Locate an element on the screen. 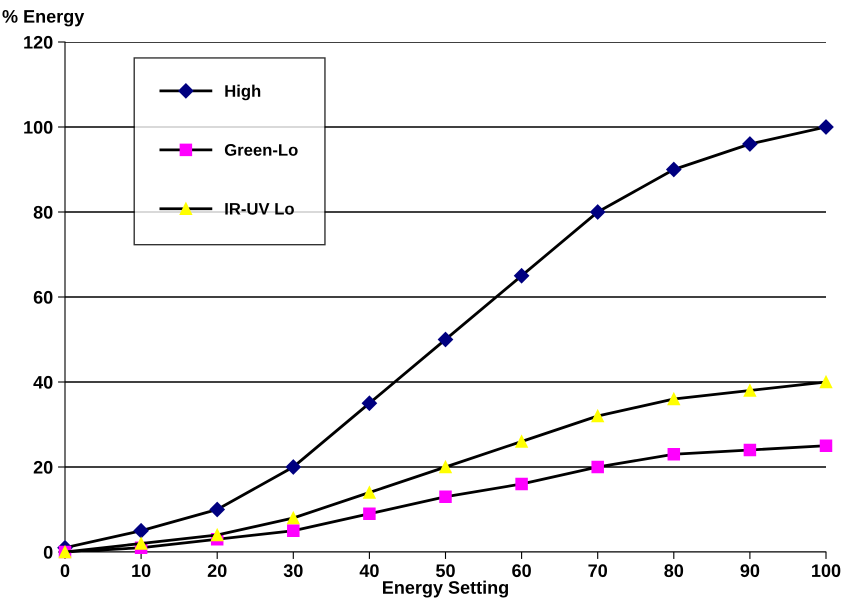  x-tick-label: 90 is located at coordinates (750, 571).